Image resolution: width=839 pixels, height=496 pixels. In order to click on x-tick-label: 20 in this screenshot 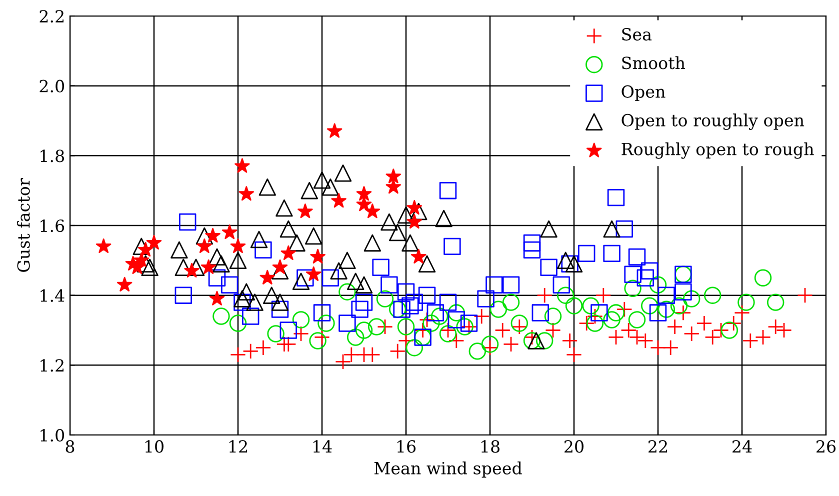, I will do `click(574, 446)`.